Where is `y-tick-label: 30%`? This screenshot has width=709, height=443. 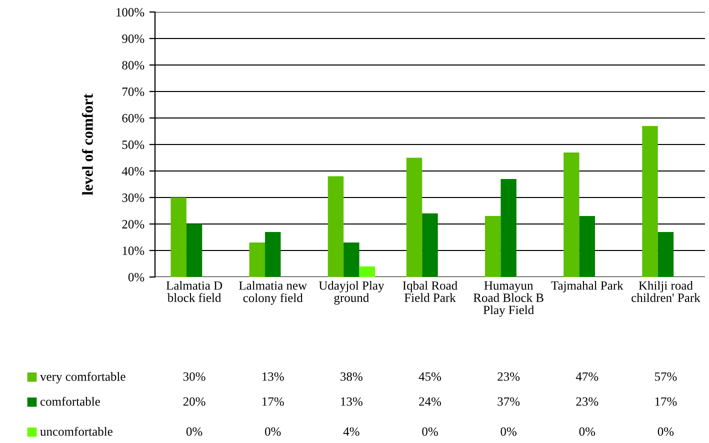 y-tick-label: 30% is located at coordinates (133, 198).